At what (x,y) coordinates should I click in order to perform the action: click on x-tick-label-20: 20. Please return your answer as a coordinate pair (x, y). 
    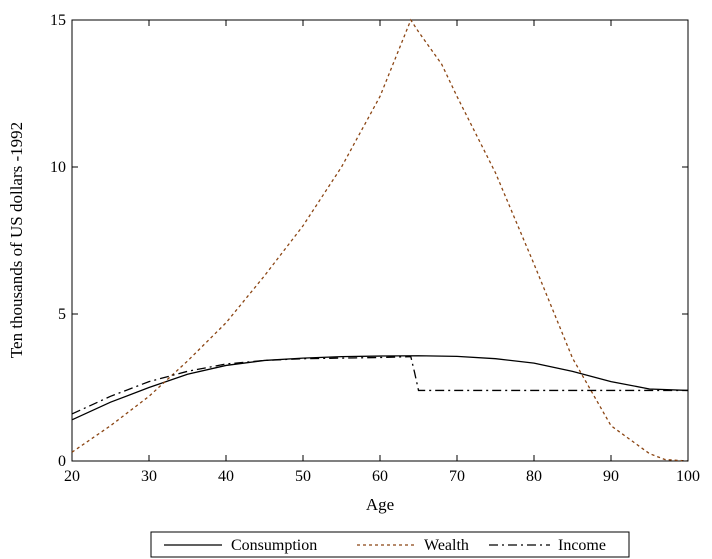
    Looking at the image, I should click on (72, 476).